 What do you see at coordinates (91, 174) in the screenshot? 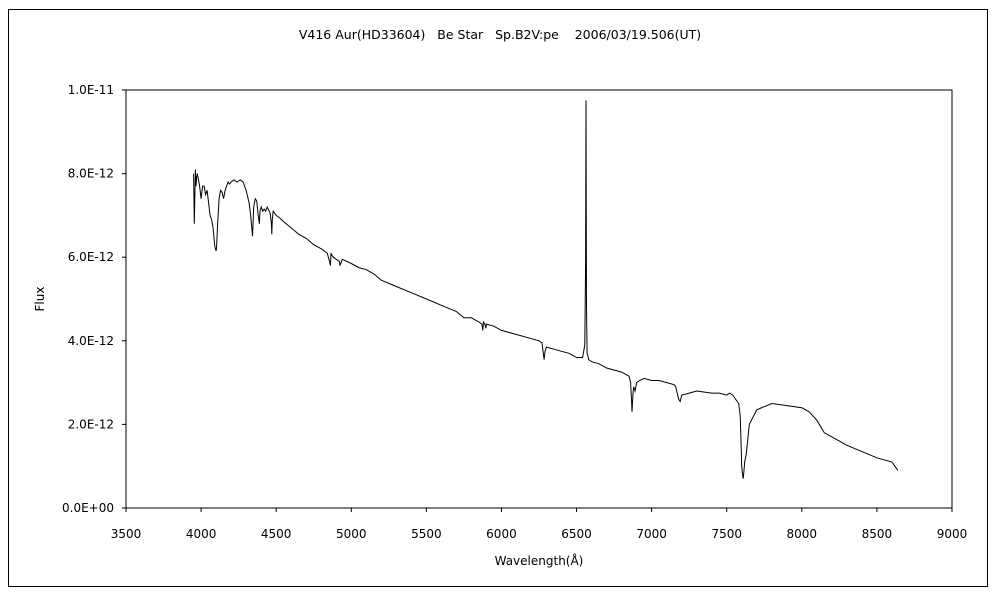
I see `y-tick-label: 8.0E-12` at bounding box center [91, 174].